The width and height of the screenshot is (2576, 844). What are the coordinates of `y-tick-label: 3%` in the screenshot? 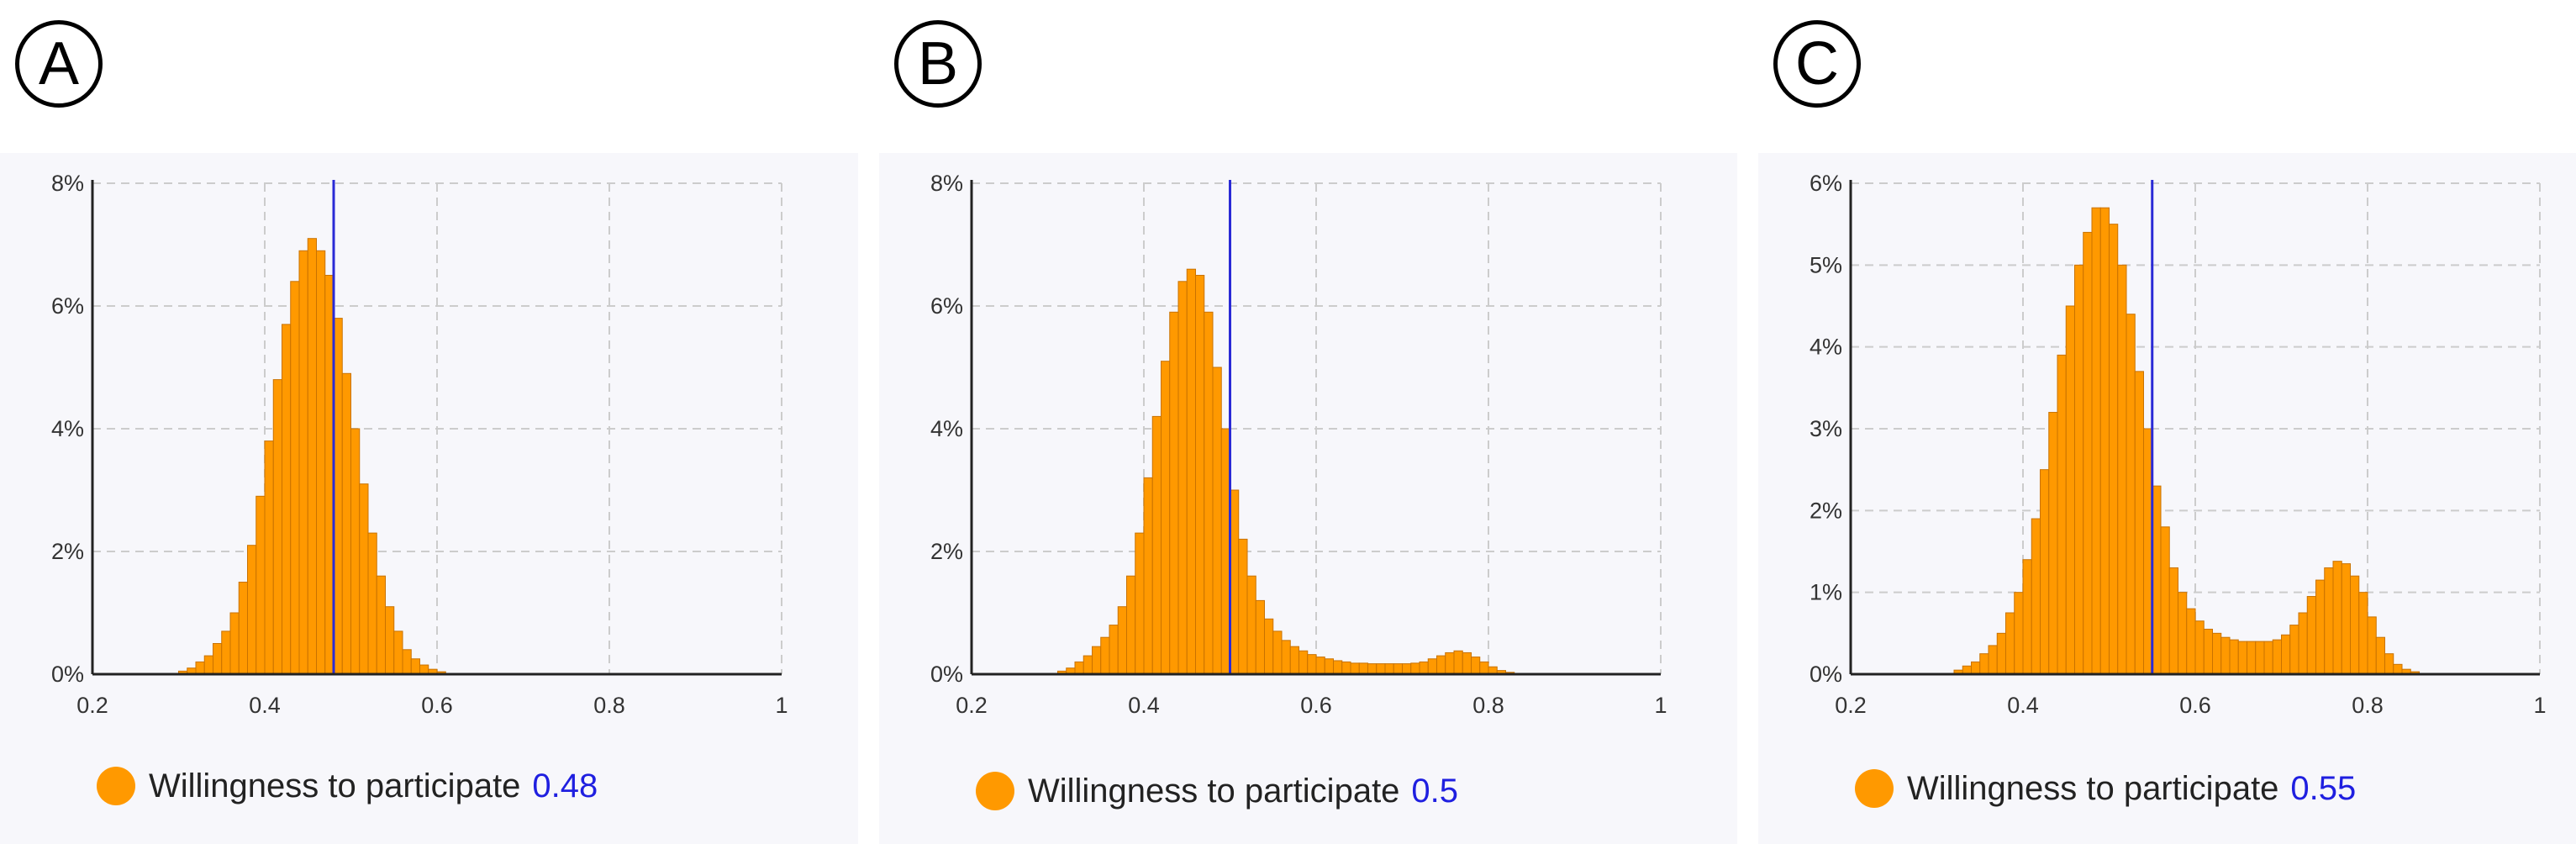 It's located at (1826, 428).